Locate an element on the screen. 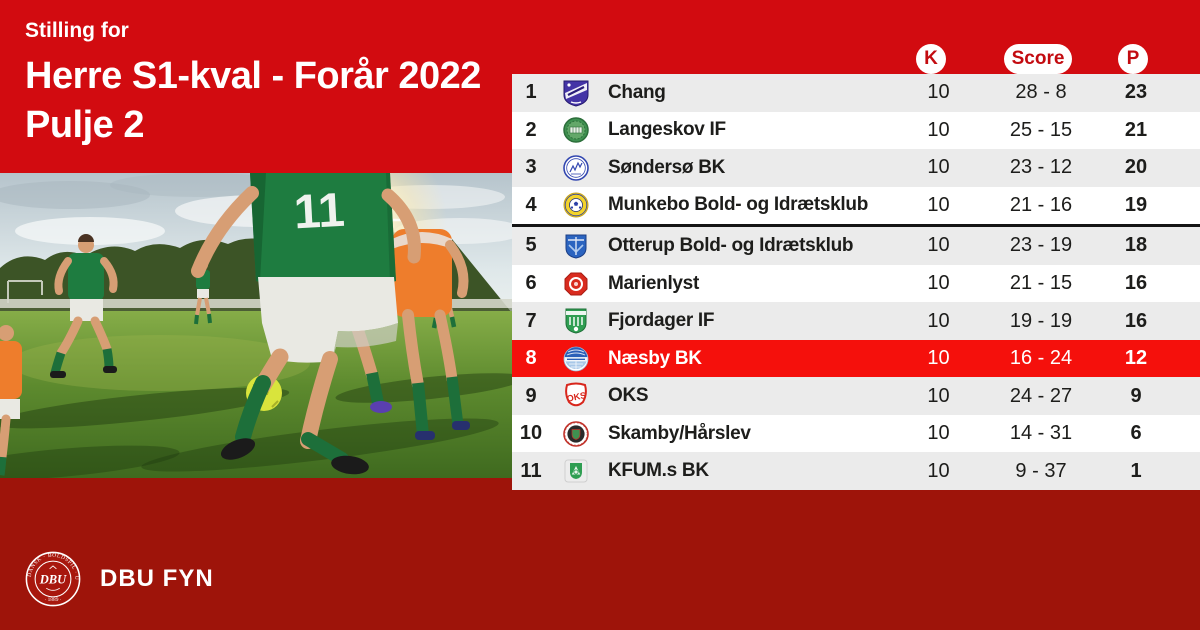 The image size is (1200, 630). club-logo-chang is located at coordinates (576, 93).